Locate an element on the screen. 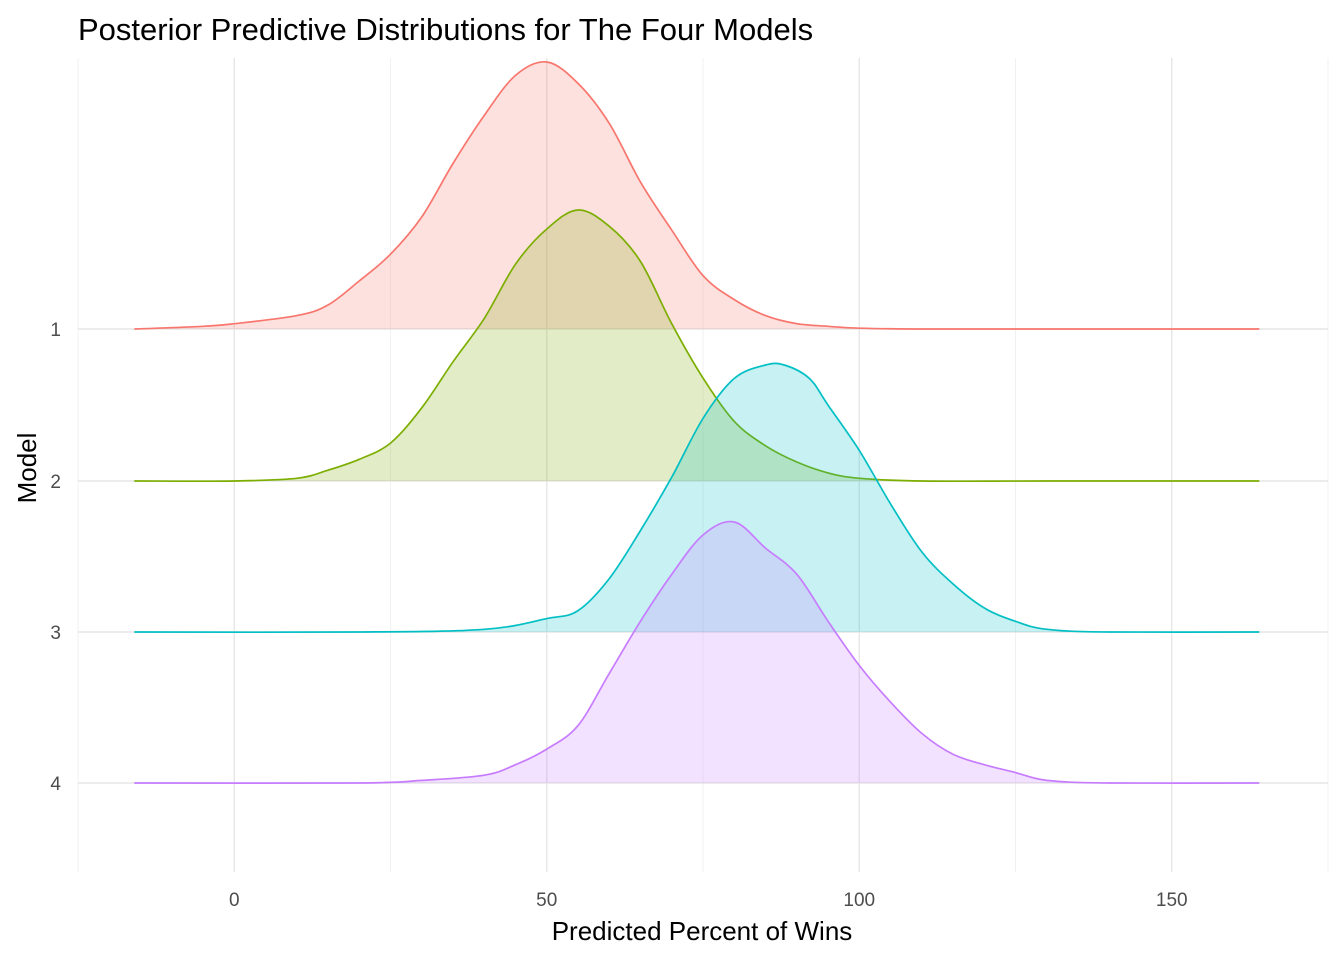 The height and width of the screenshot is (960, 1344). x-axis-title: Predicted Percent of Wins is located at coordinates (702, 931).